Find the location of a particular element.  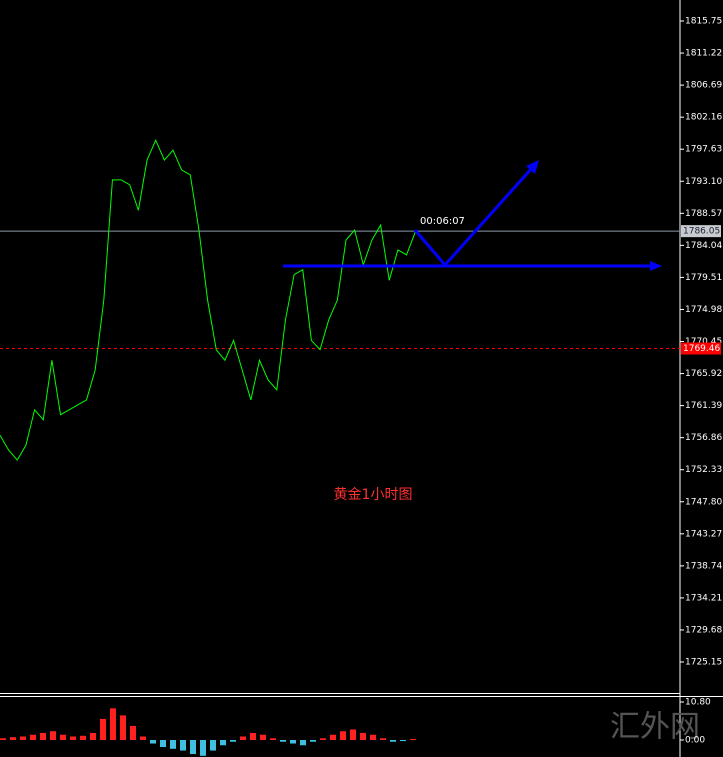

y-tick-label: 1770.45 is located at coordinates (703, 342).